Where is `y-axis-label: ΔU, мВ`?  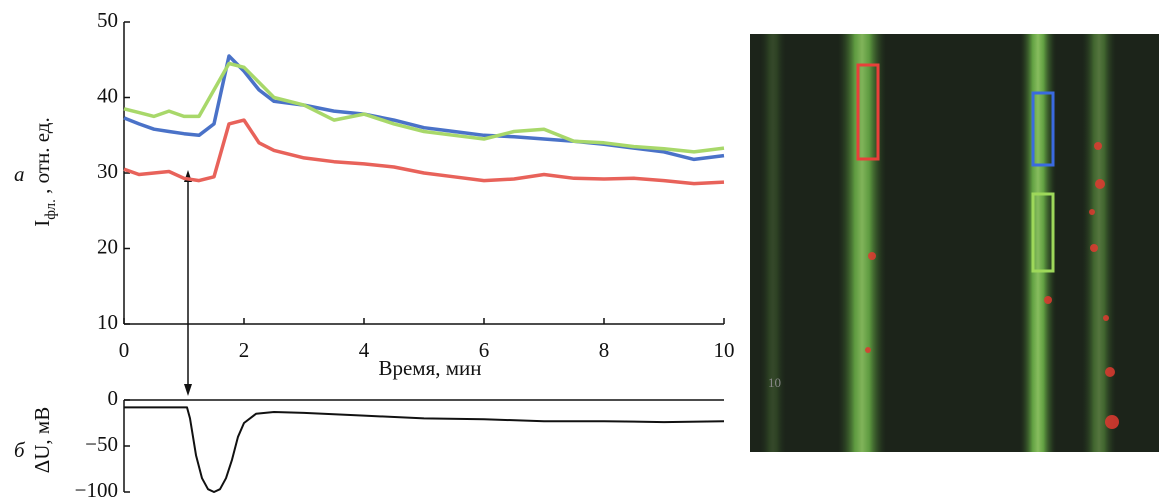 y-axis-label: ΔU, мВ is located at coordinates (42, 440).